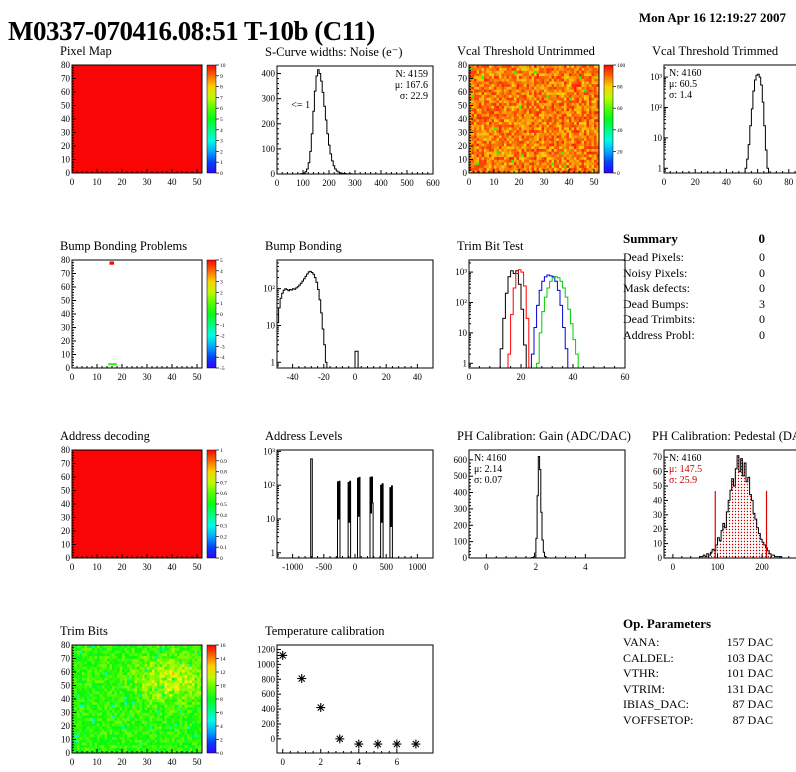  Describe the element at coordinates (222, 369) in the screenshot. I see `svg-text: -5` at that location.